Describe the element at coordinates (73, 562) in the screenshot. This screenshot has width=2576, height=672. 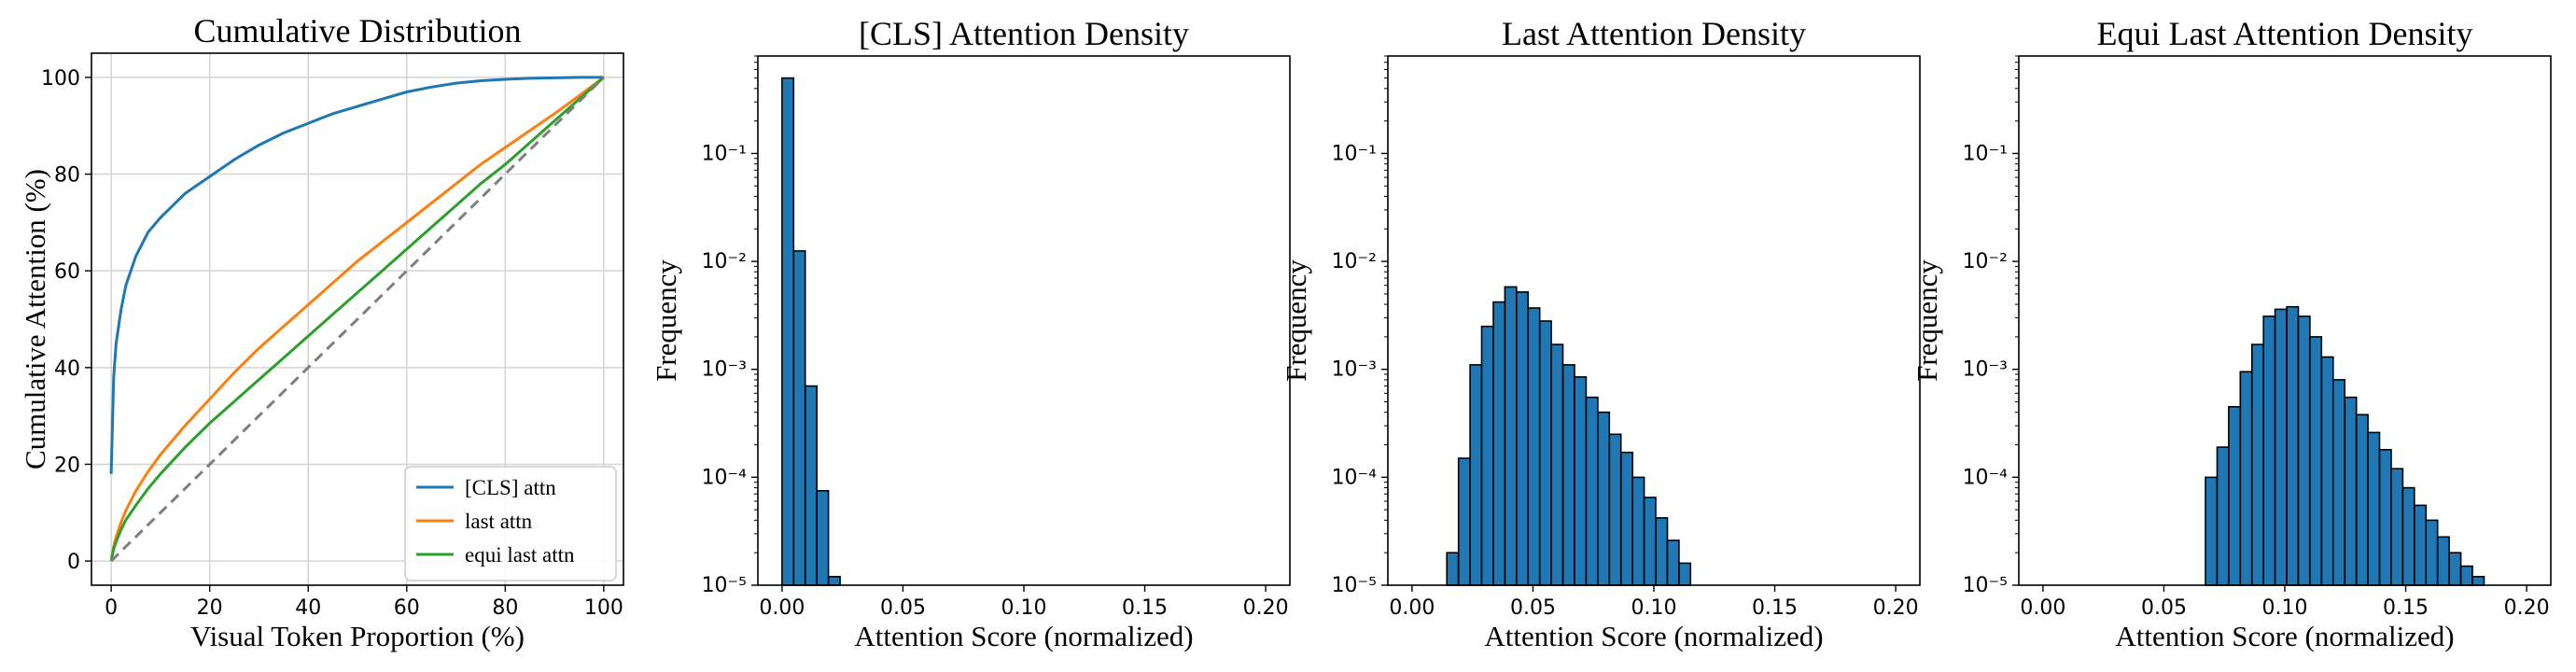
I see `y-tick-label: 0` at that location.